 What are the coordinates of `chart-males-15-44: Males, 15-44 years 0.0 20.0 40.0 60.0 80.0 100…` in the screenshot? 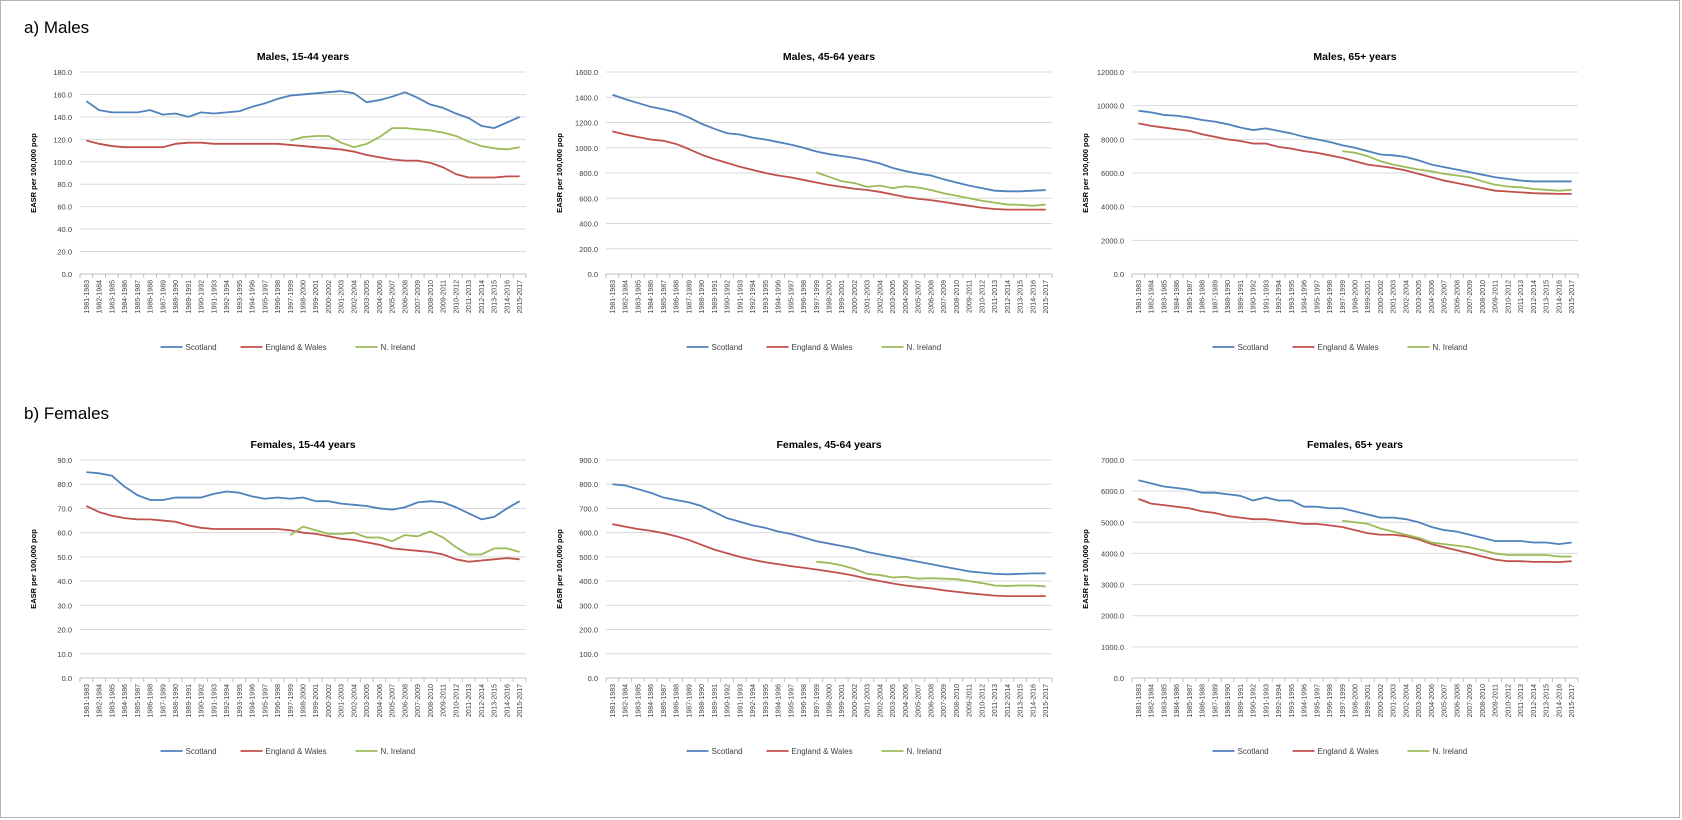 It's located at (278, 201).